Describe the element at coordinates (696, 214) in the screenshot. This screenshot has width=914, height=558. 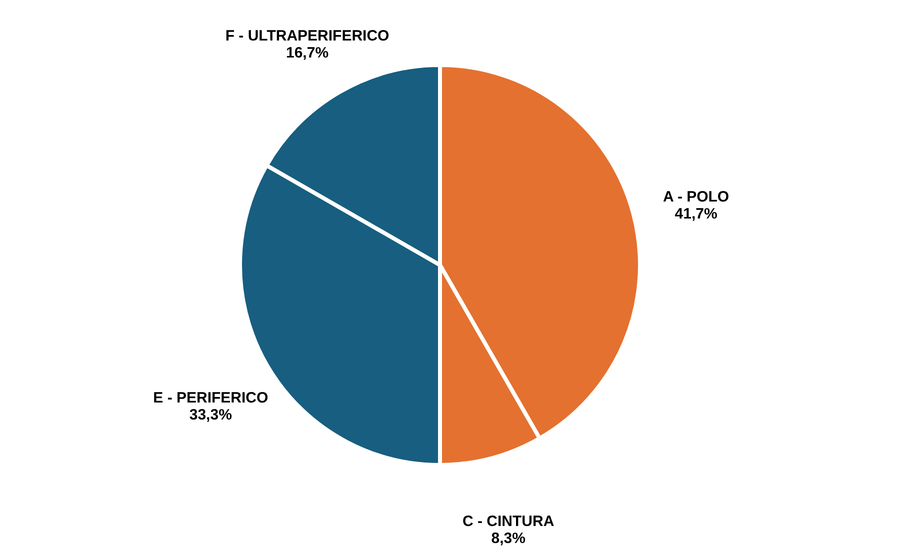
I see `data-label: 41,7%` at that location.